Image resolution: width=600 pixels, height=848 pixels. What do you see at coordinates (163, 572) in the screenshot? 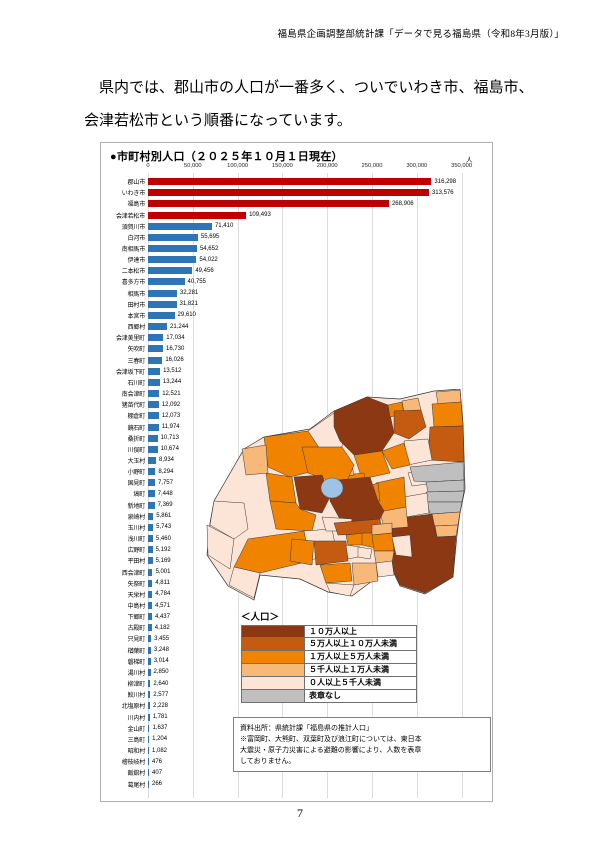
I see `population-value: 5,001` at bounding box center [163, 572].